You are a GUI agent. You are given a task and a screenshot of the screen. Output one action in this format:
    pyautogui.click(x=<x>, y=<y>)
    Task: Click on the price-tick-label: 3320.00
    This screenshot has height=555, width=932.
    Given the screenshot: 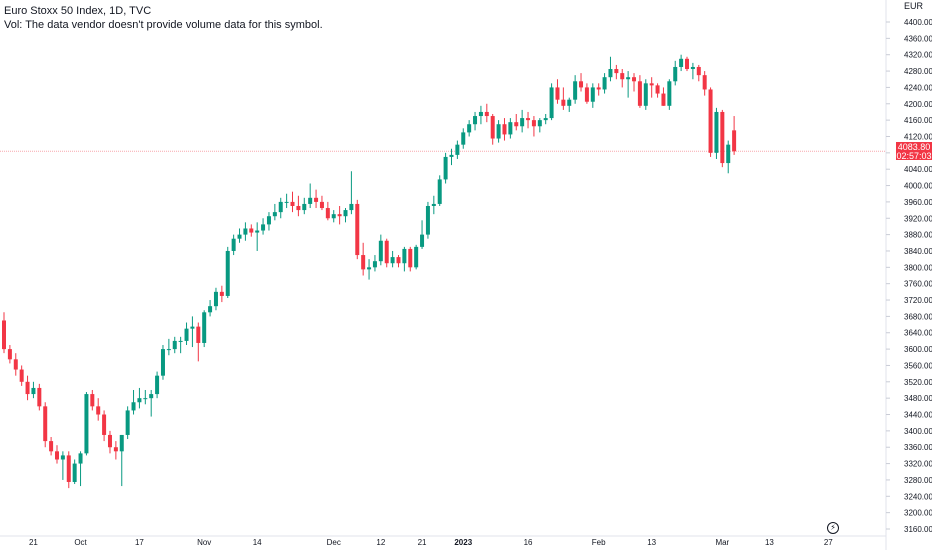 What is the action you would take?
    pyautogui.click(x=918, y=464)
    